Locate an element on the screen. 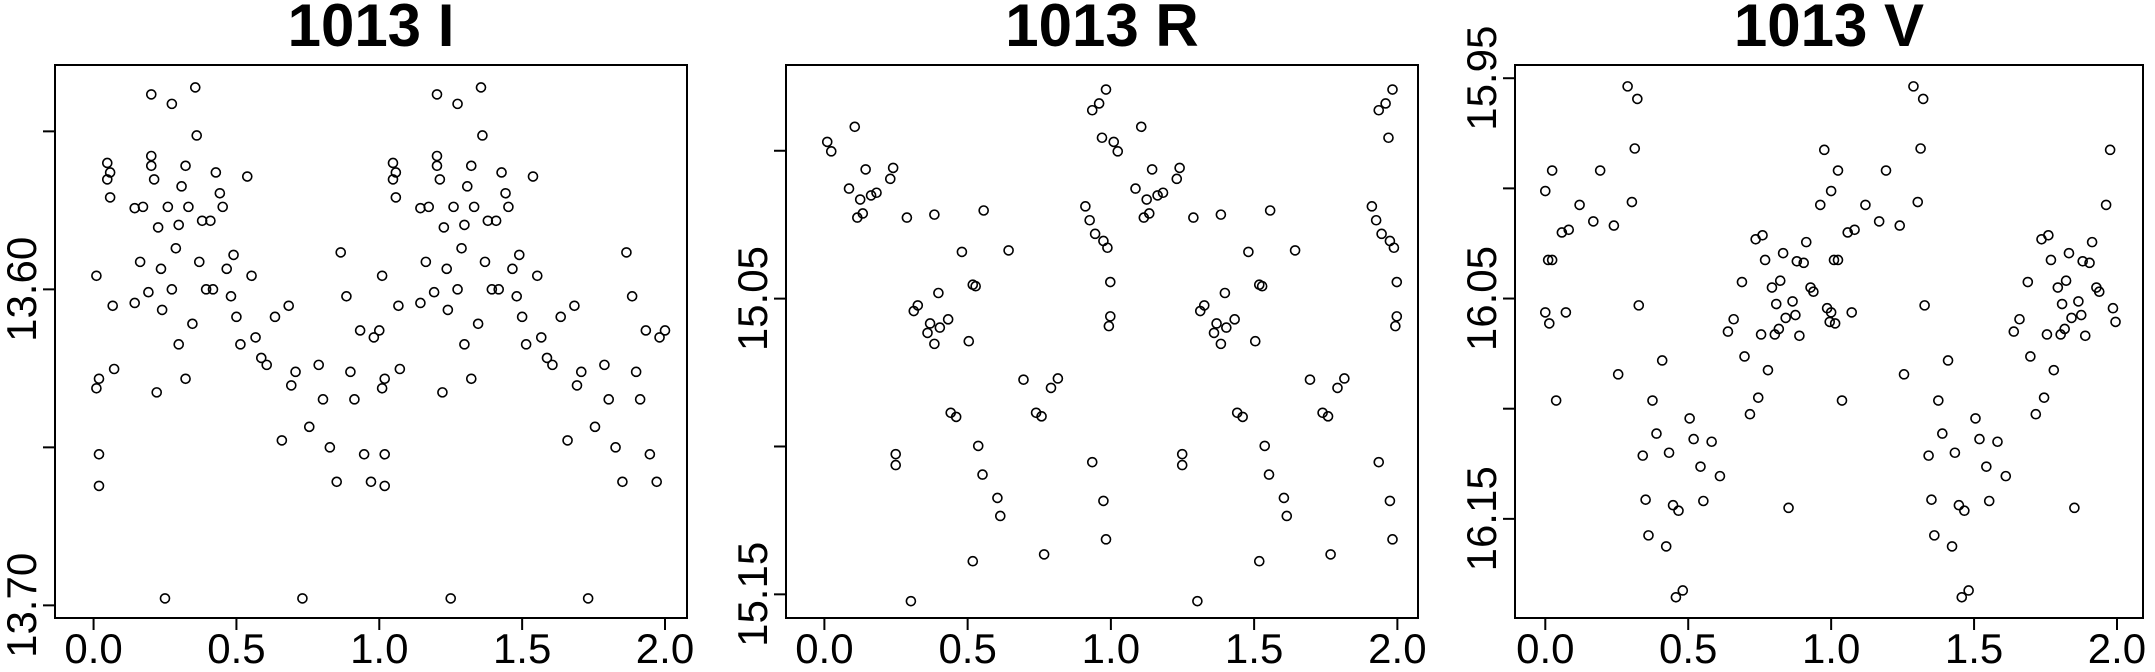  y-tick-label: 16.15 is located at coordinates (1481, 518).